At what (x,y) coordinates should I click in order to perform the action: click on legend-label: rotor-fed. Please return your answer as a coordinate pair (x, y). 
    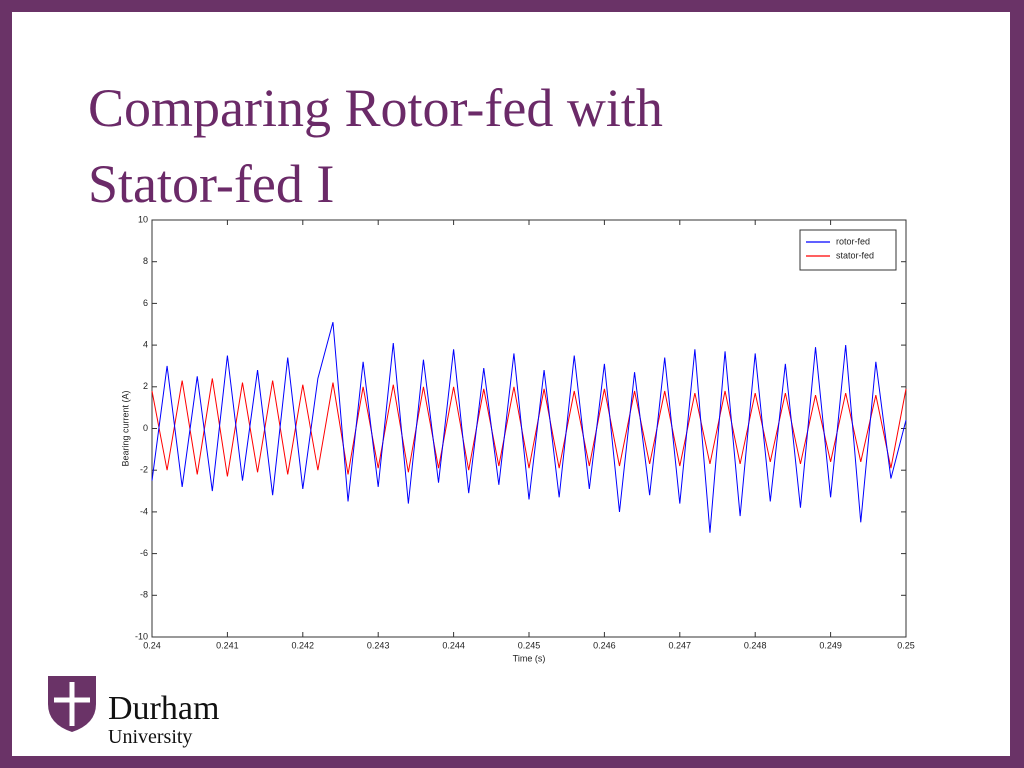
    Looking at the image, I should click on (853, 241).